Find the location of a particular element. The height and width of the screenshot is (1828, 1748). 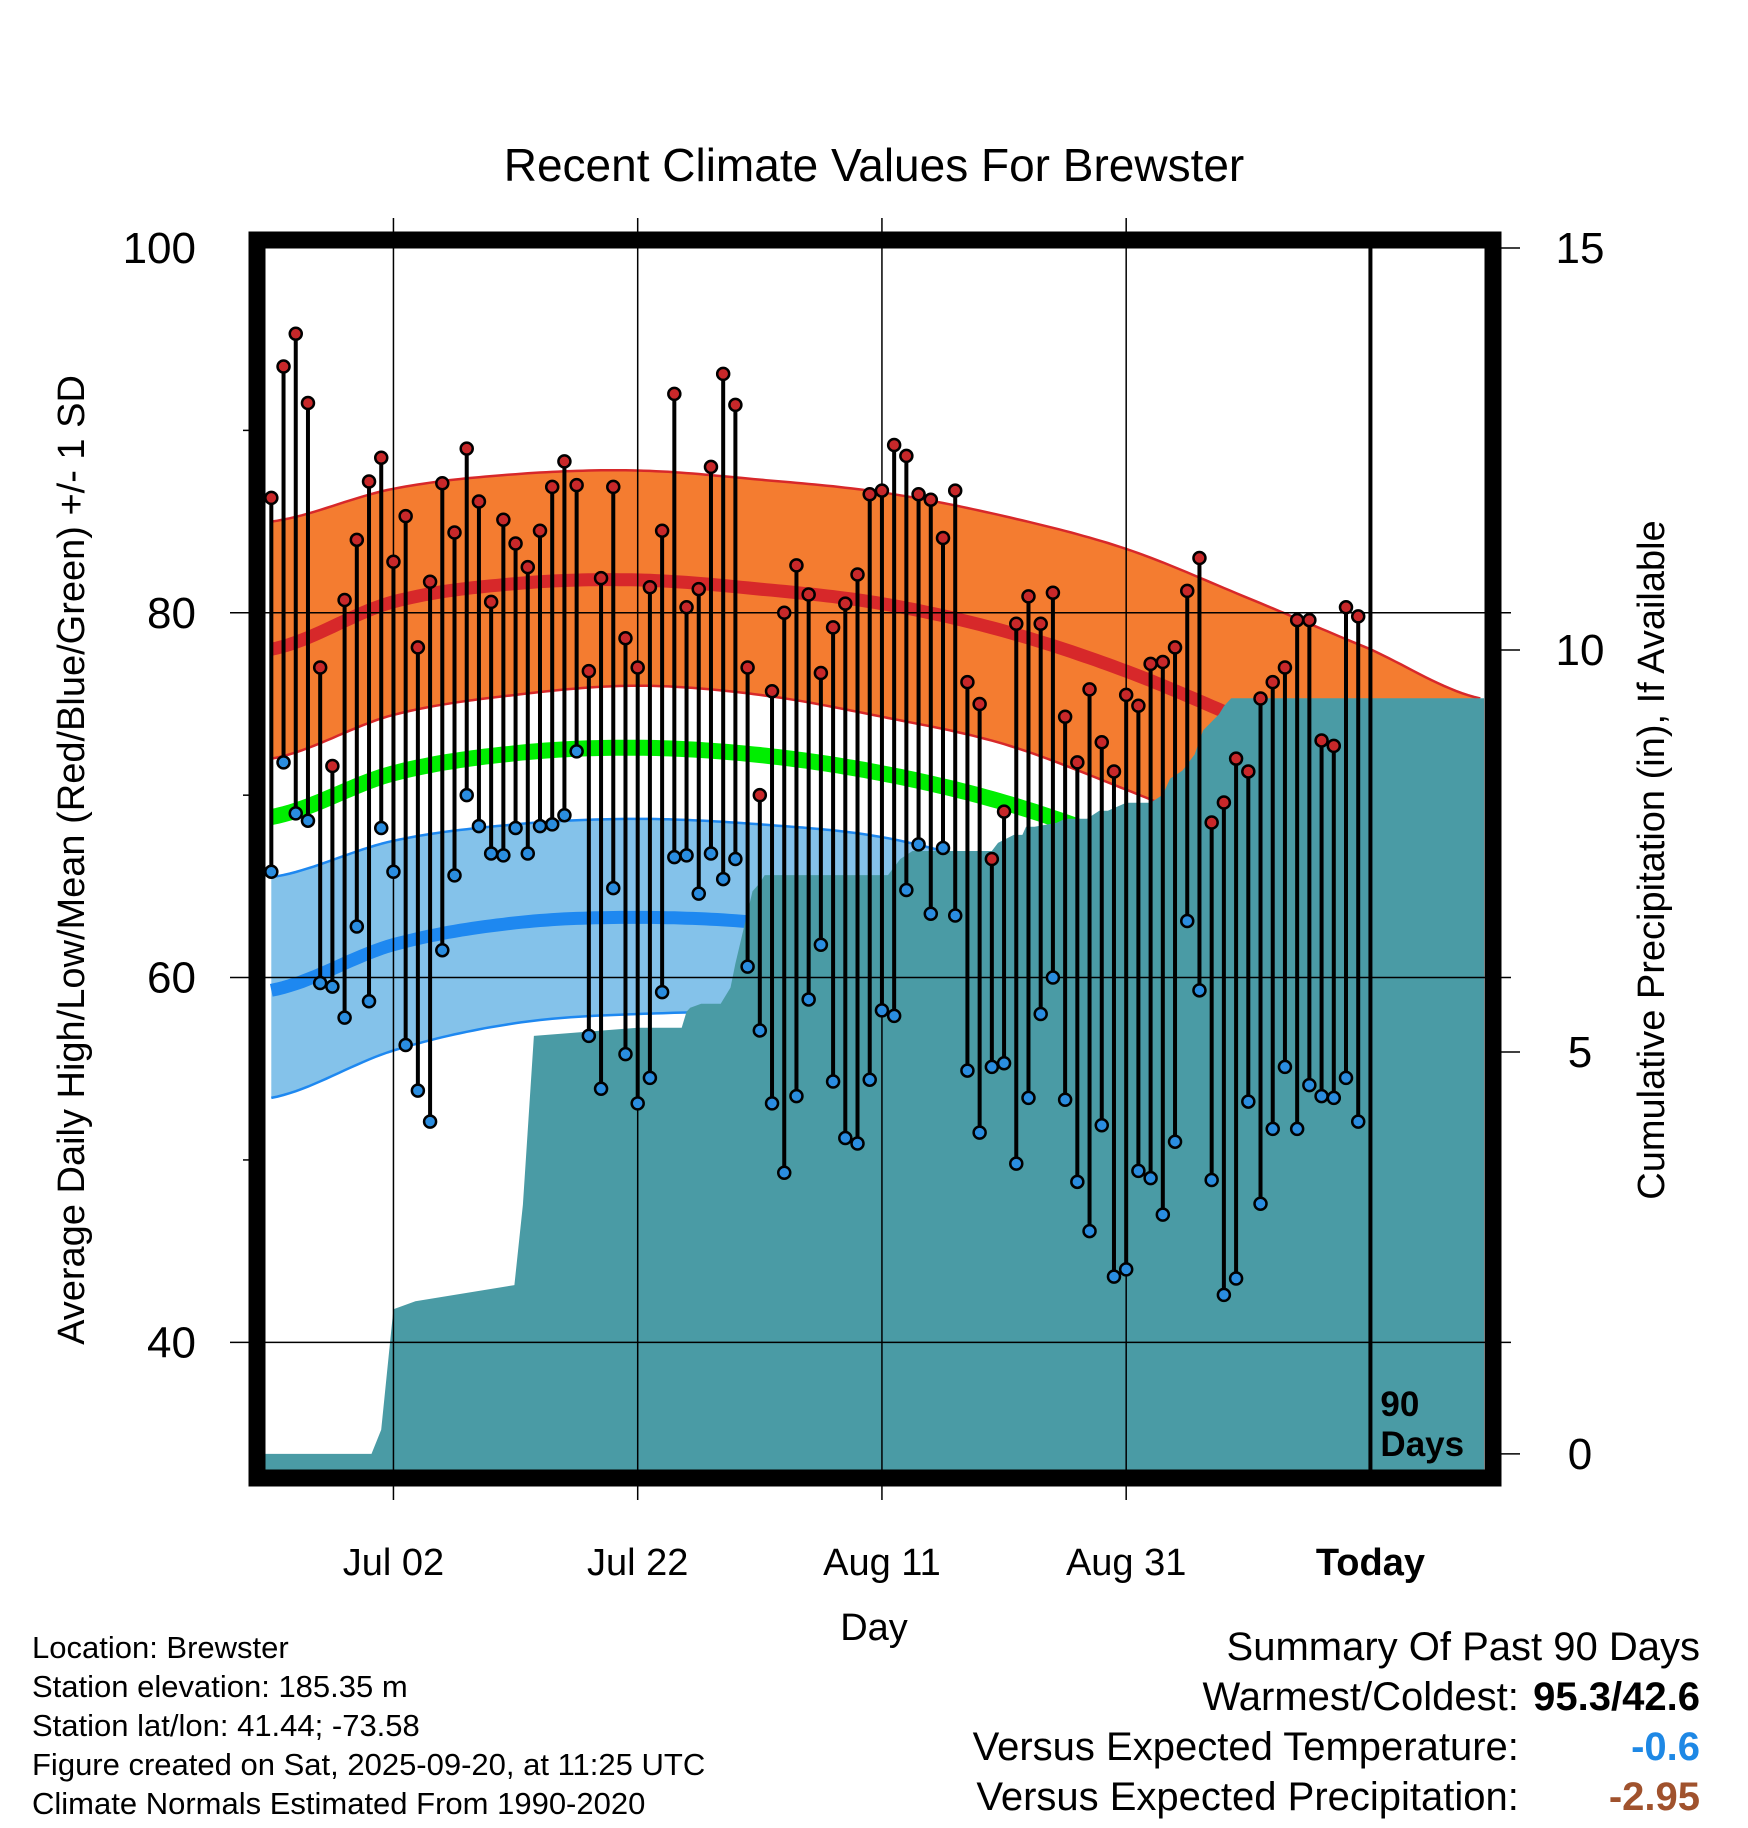

warmest-coldest-value: 95.3/42.6 is located at coordinates (1616, 1697).